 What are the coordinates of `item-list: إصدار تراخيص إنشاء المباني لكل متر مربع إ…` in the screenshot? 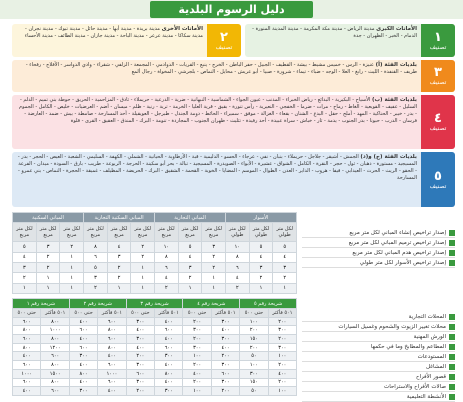 It's located at (378, 248).